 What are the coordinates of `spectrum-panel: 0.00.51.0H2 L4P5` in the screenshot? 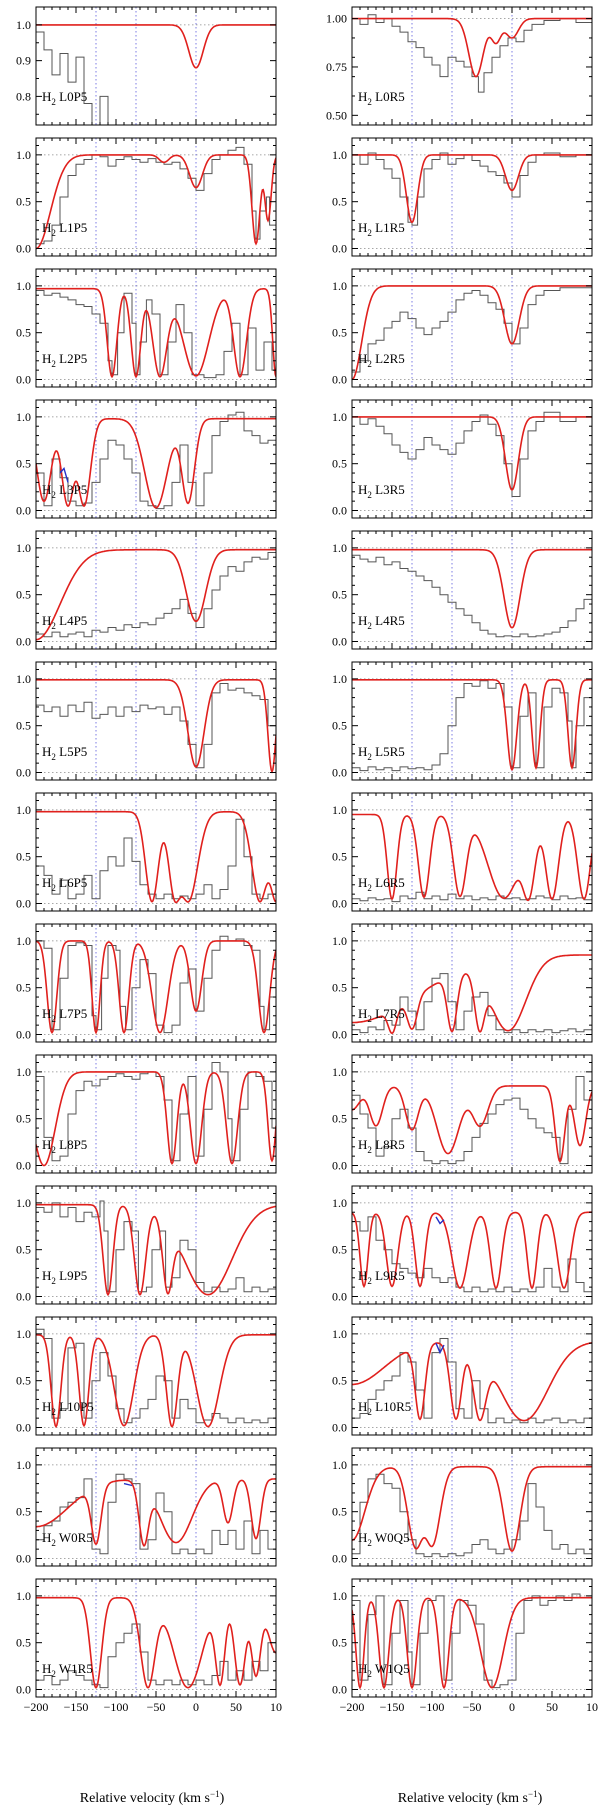 It's located at (146, 590).